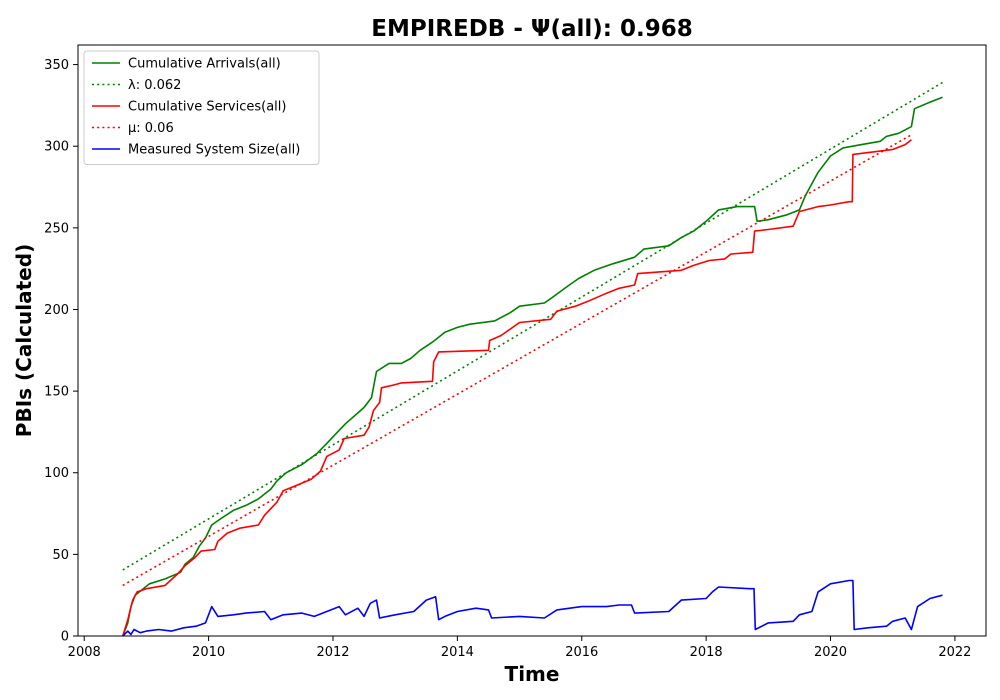 This screenshot has height=700, width=1000. What do you see at coordinates (581, 652) in the screenshot?
I see `x-tick-label: 2016` at bounding box center [581, 652].